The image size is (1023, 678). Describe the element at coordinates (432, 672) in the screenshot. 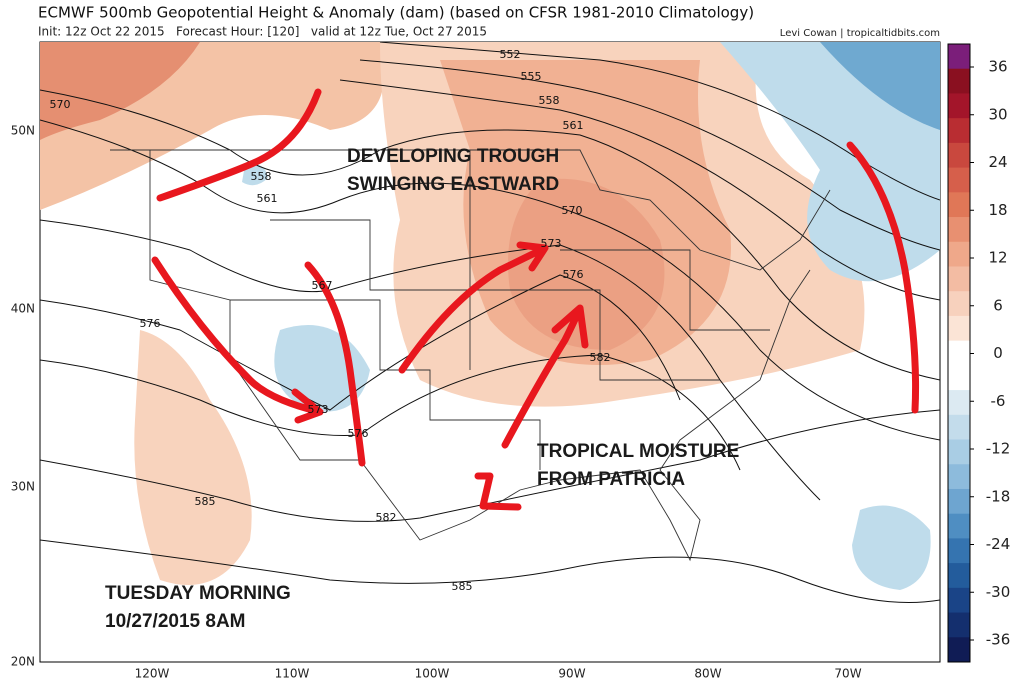

I see `lon-label: 100W` at that location.